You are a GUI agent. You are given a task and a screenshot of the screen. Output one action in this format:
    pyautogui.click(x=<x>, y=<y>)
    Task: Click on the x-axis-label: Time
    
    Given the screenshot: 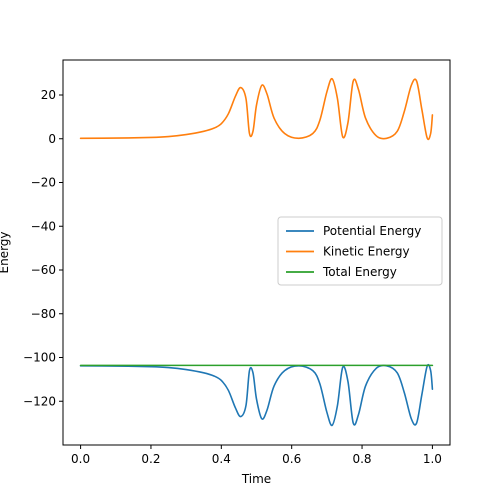 What is the action you would take?
    pyautogui.click(x=256, y=479)
    